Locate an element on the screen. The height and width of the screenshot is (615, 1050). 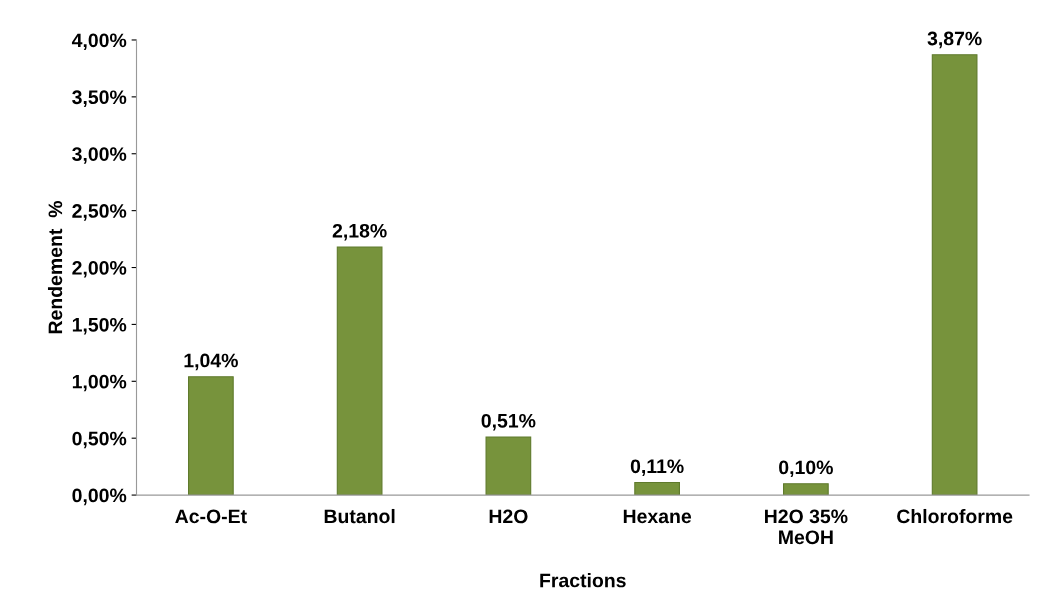
data-label: 0,51% is located at coordinates (508, 422).